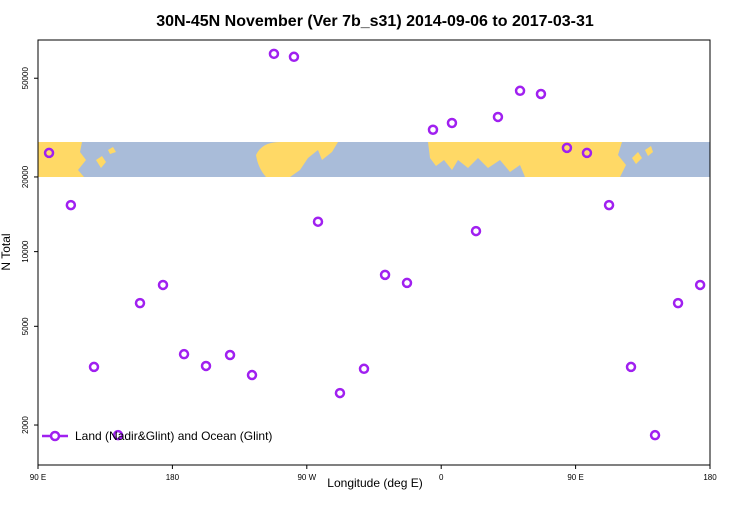 Image resolution: width=750 pixels, height=505 pixels. Describe the element at coordinates (306, 477) in the screenshot. I see `x-tick-label: 90 W` at that location.